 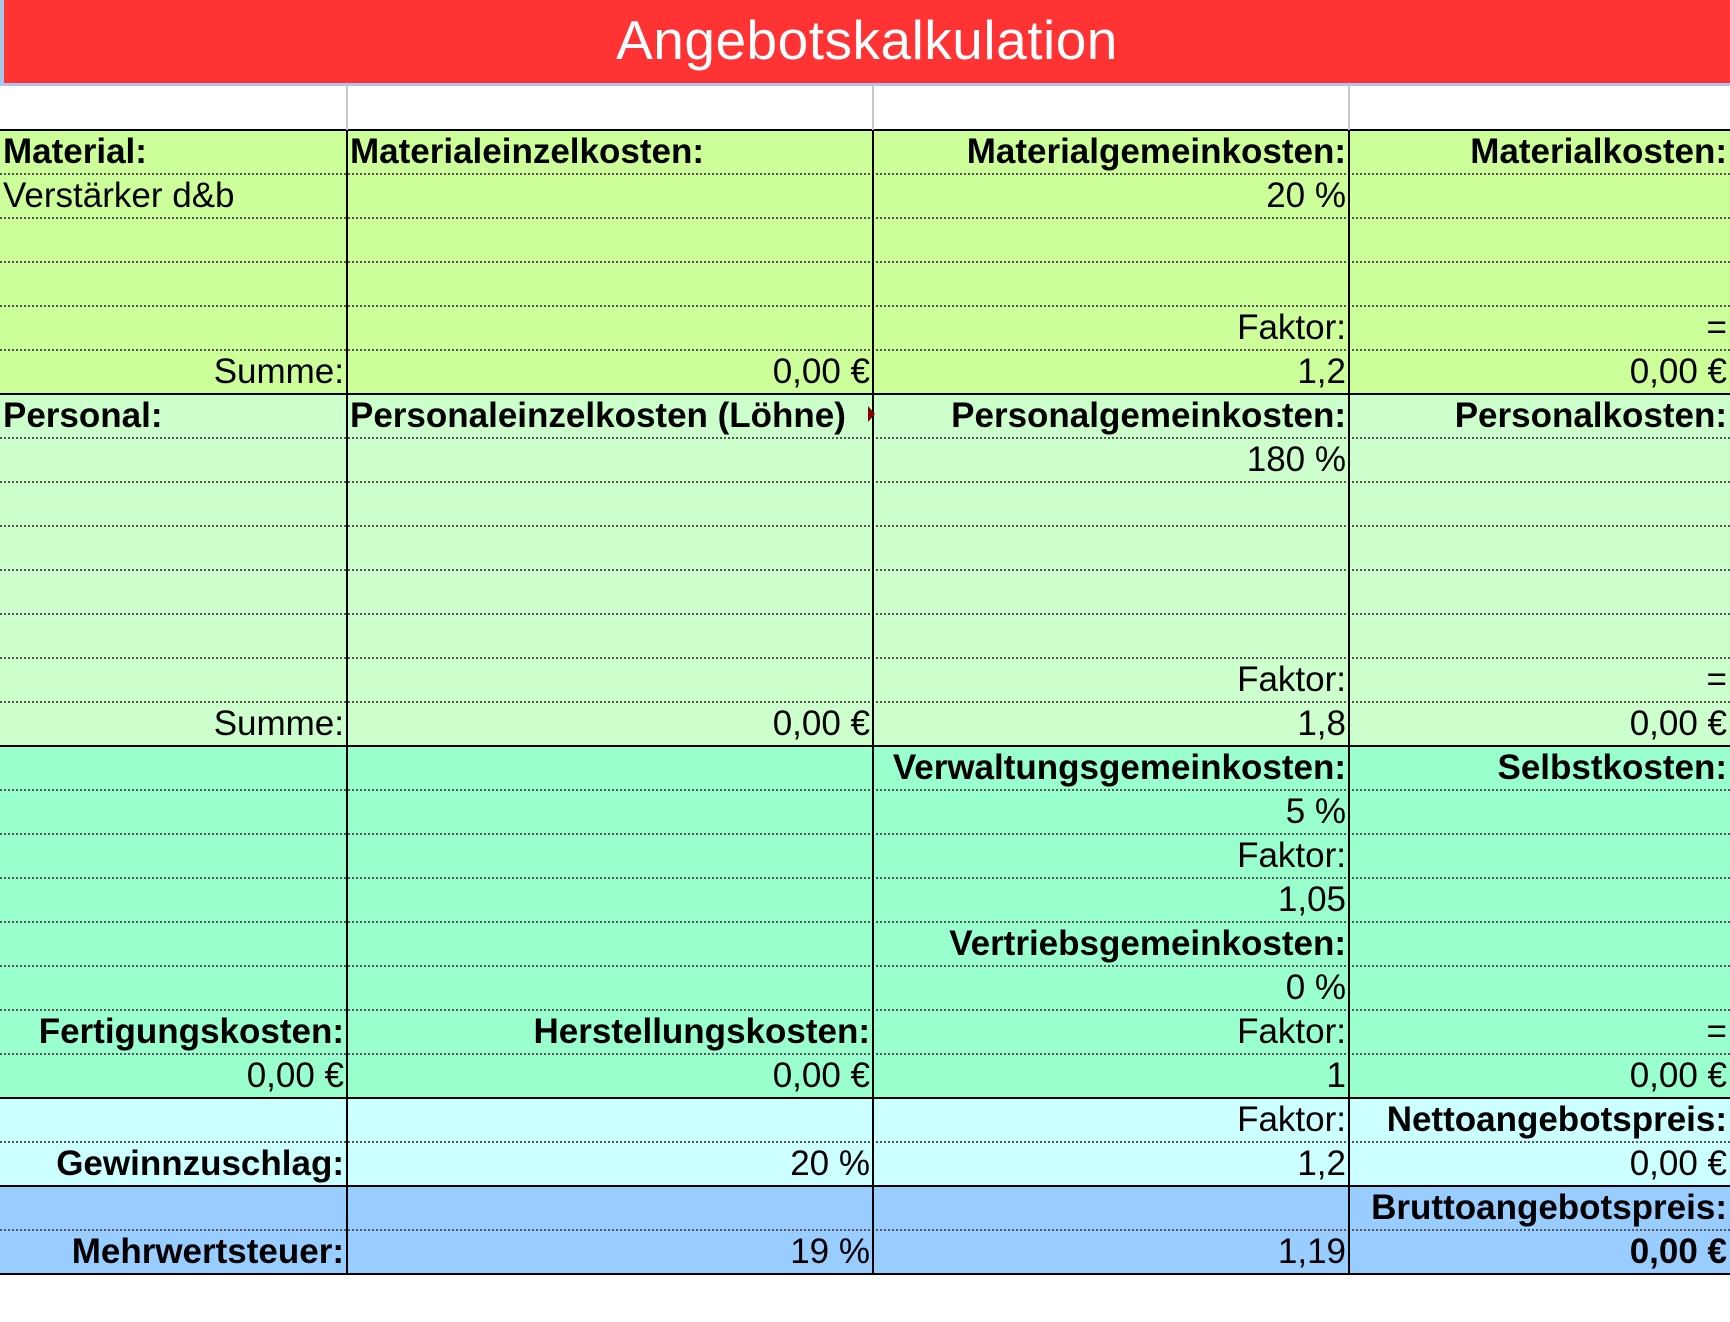 What do you see at coordinates (1678, 1163) in the screenshot?
I see `nettoangebotspreis-value: 0,00 €` at bounding box center [1678, 1163].